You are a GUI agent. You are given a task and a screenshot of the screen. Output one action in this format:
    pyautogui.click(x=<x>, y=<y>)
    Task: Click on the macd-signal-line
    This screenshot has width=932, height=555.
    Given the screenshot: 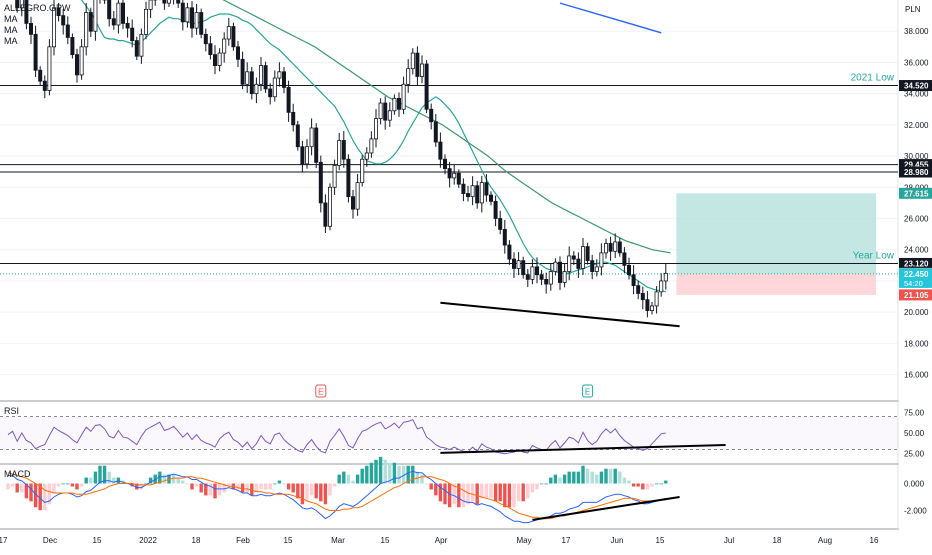 What is the action you would take?
    pyautogui.click(x=336, y=496)
    